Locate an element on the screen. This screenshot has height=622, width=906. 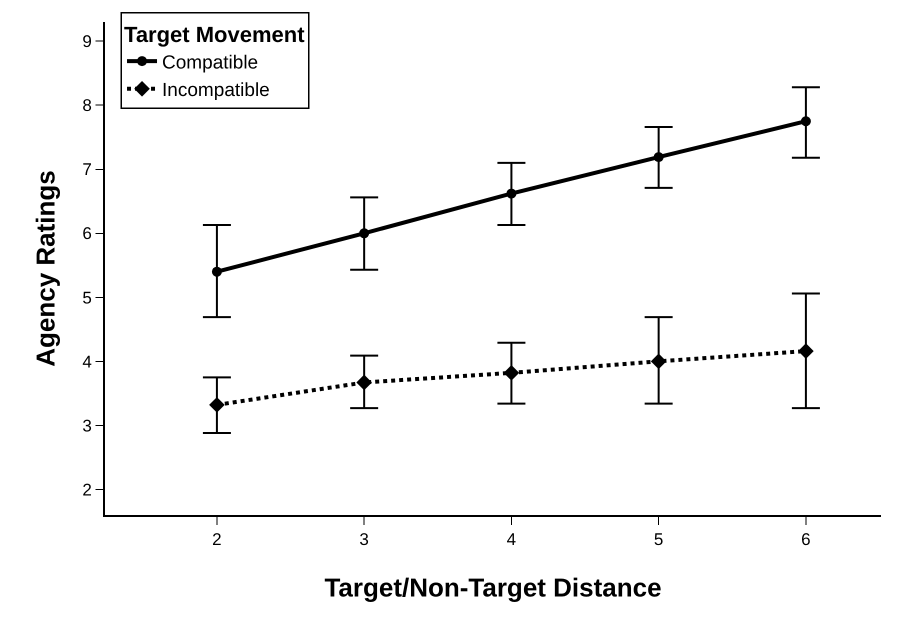
y-tick-label: 2 is located at coordinates (87, 490).